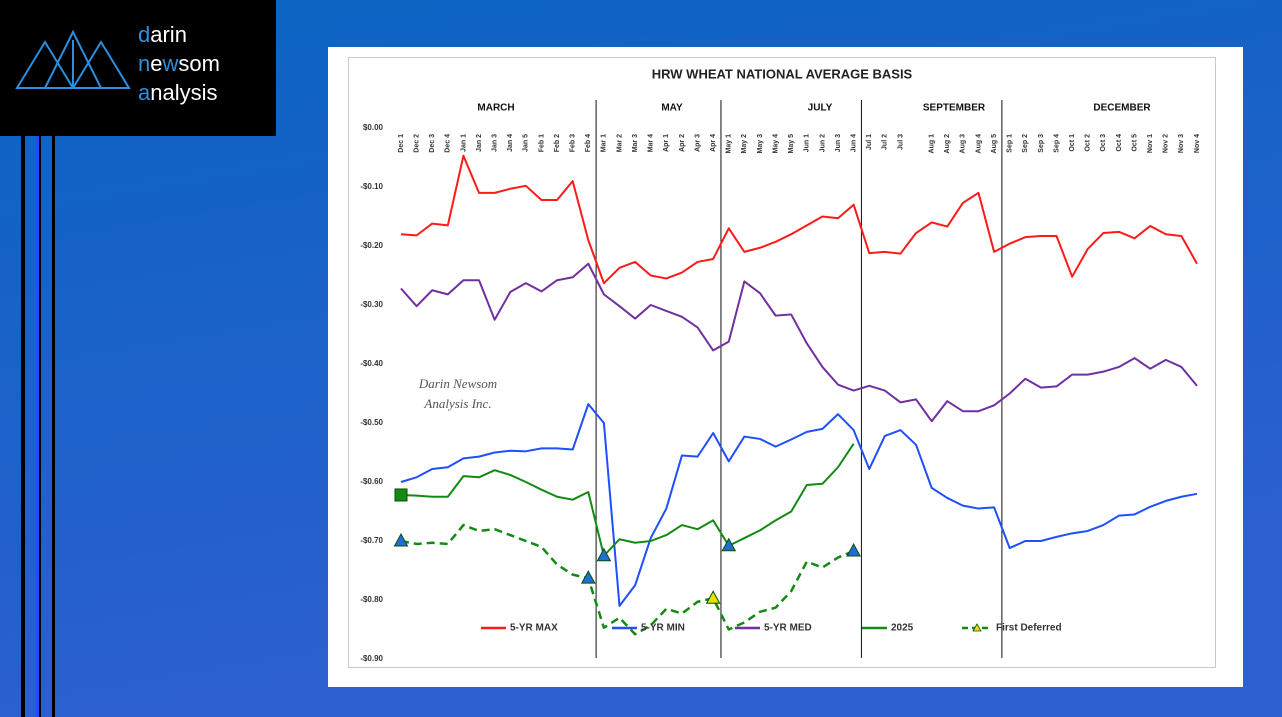  Describe the element at coordinates (651, 143) in the screenshot. I see `x-tick-label: Mar 4` at that location.